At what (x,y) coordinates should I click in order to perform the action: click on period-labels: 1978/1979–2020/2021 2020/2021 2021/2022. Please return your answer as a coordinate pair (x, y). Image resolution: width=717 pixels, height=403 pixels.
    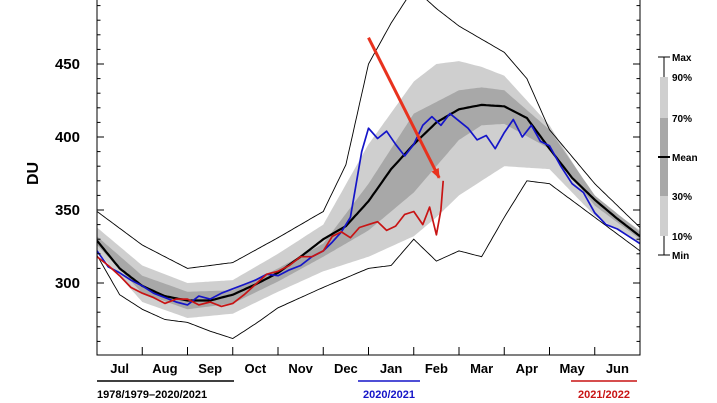
    Looking at the image, I should click on (367, 390).